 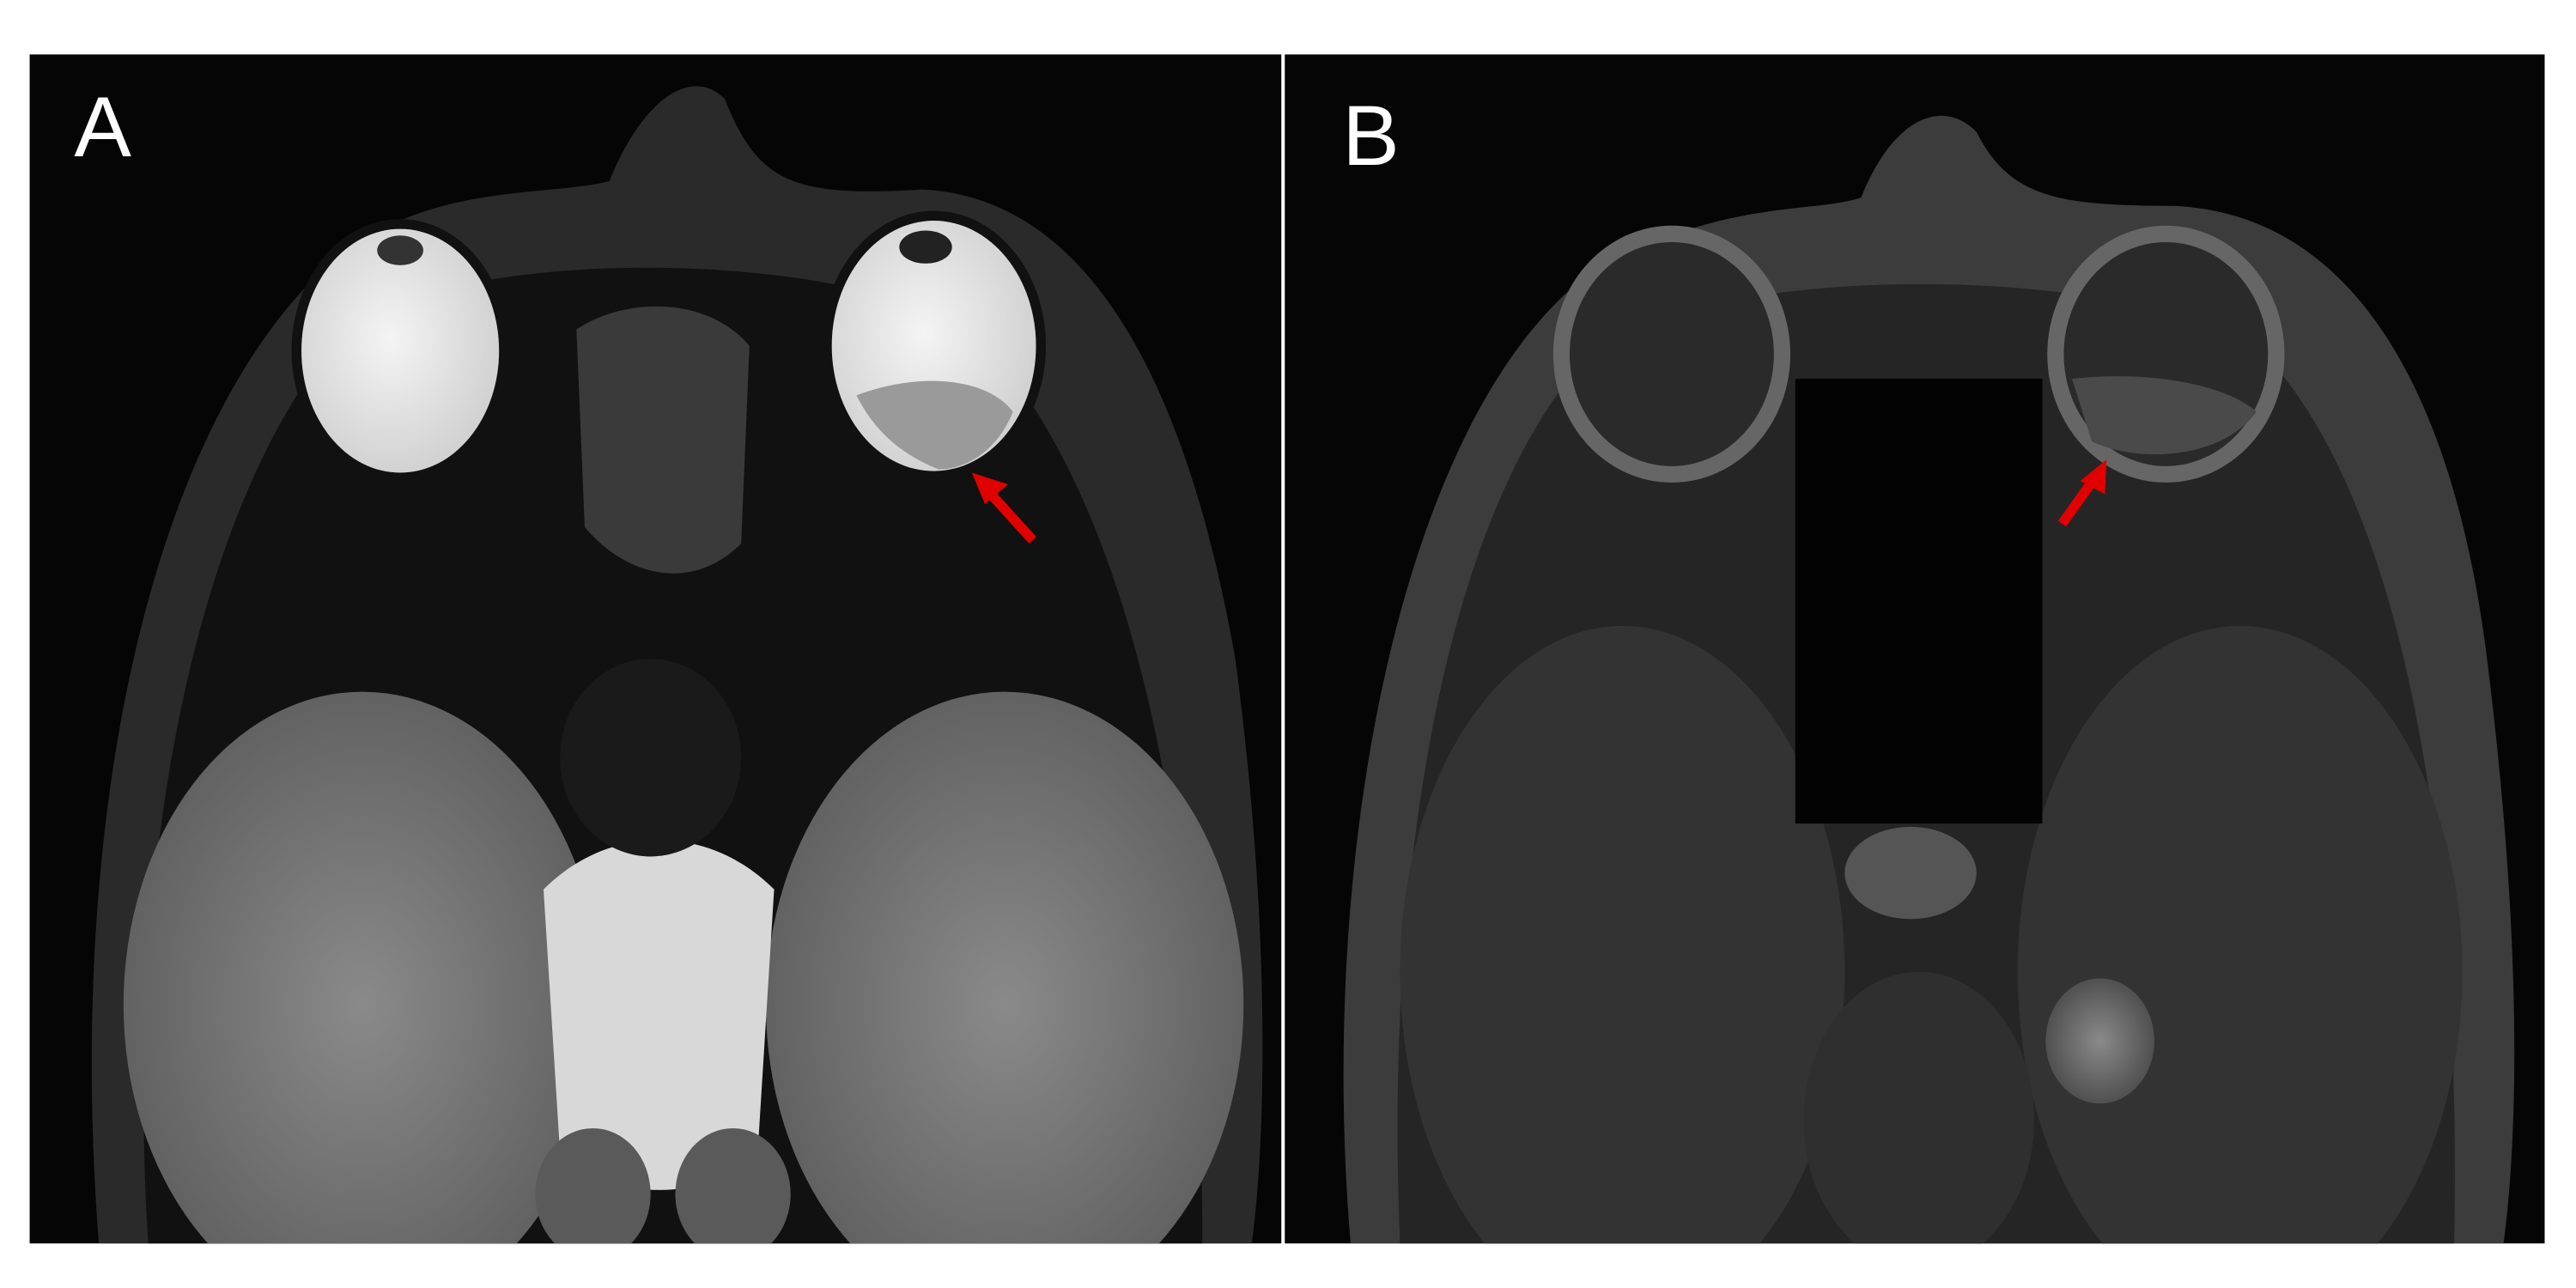 What do you see at coordinates (1371, 136) in the screenshot?
I see `panel-label: B` at bounding box center [1371, 136].